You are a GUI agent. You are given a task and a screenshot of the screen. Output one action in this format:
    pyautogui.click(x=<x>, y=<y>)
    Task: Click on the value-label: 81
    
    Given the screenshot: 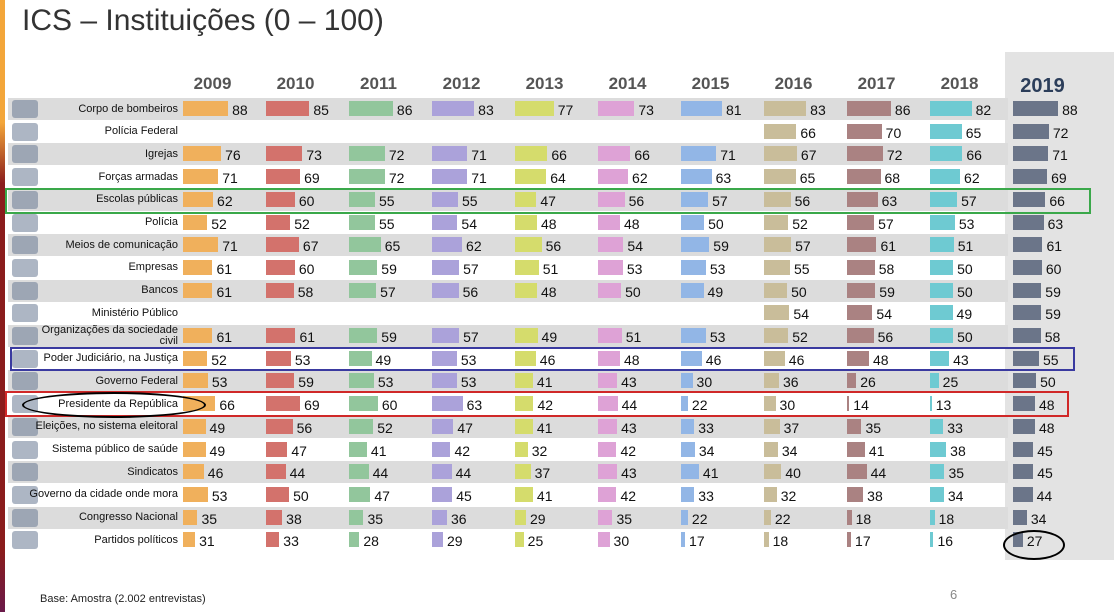 What is the action you would take?
    pyautogui.click(x=734, y=110)
    